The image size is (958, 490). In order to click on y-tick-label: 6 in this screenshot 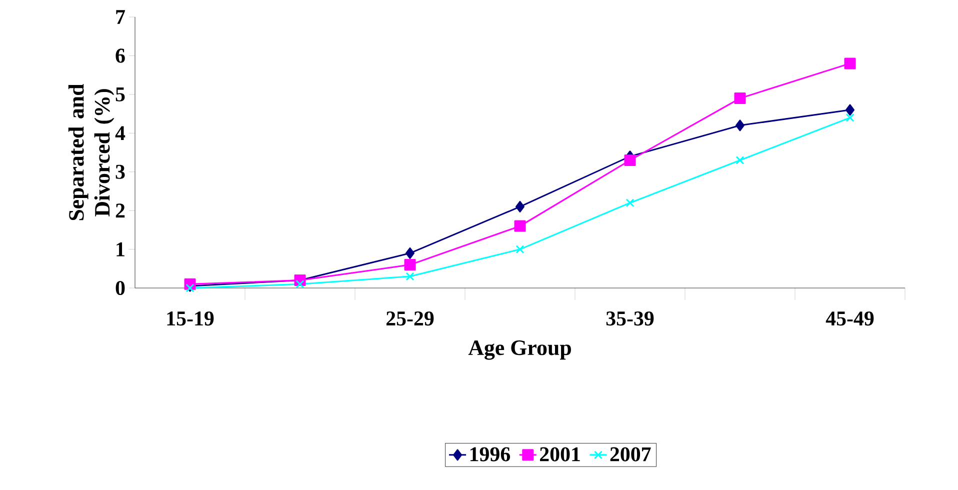, I will do `click(120, 55)`.